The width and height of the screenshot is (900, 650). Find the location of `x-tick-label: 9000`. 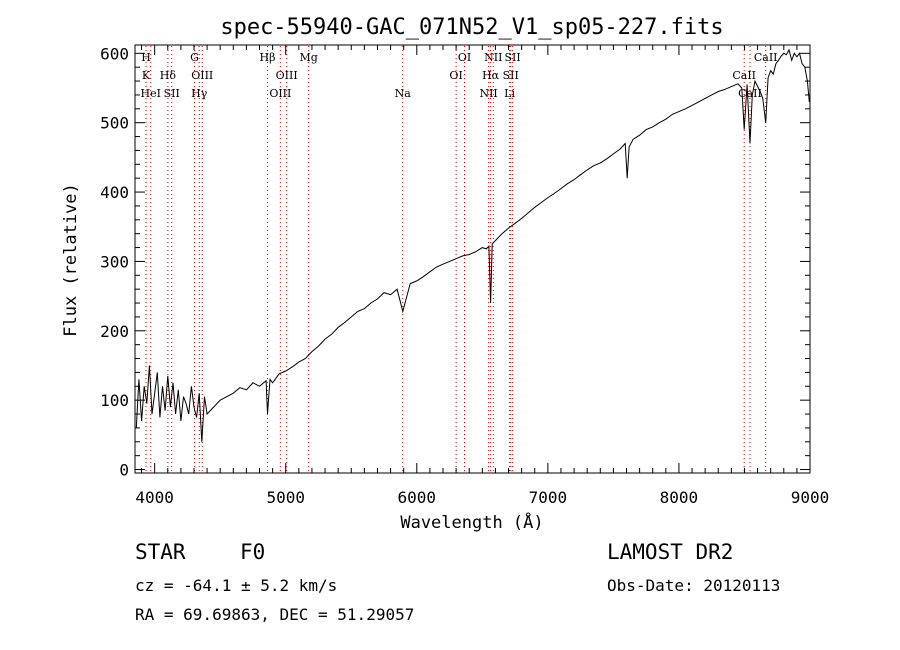

x-tick-label: 9000 is located at coordinates (810, 497).